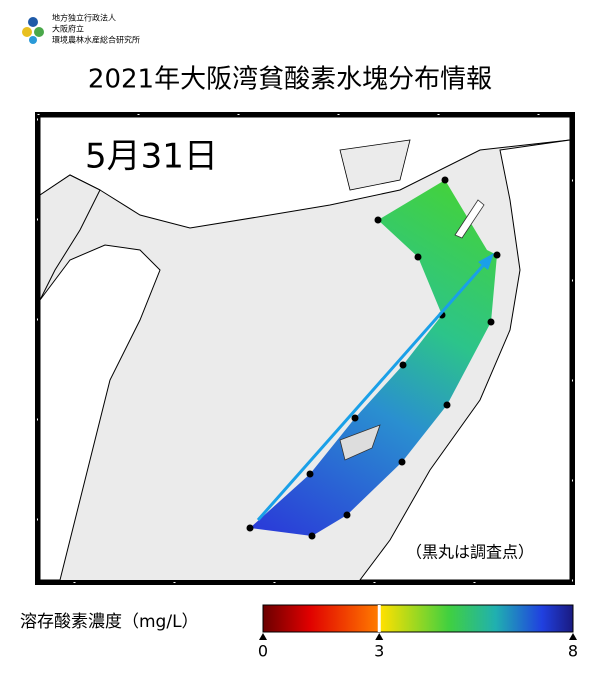  I want to click on tick-label: 0, so click(263, 651).